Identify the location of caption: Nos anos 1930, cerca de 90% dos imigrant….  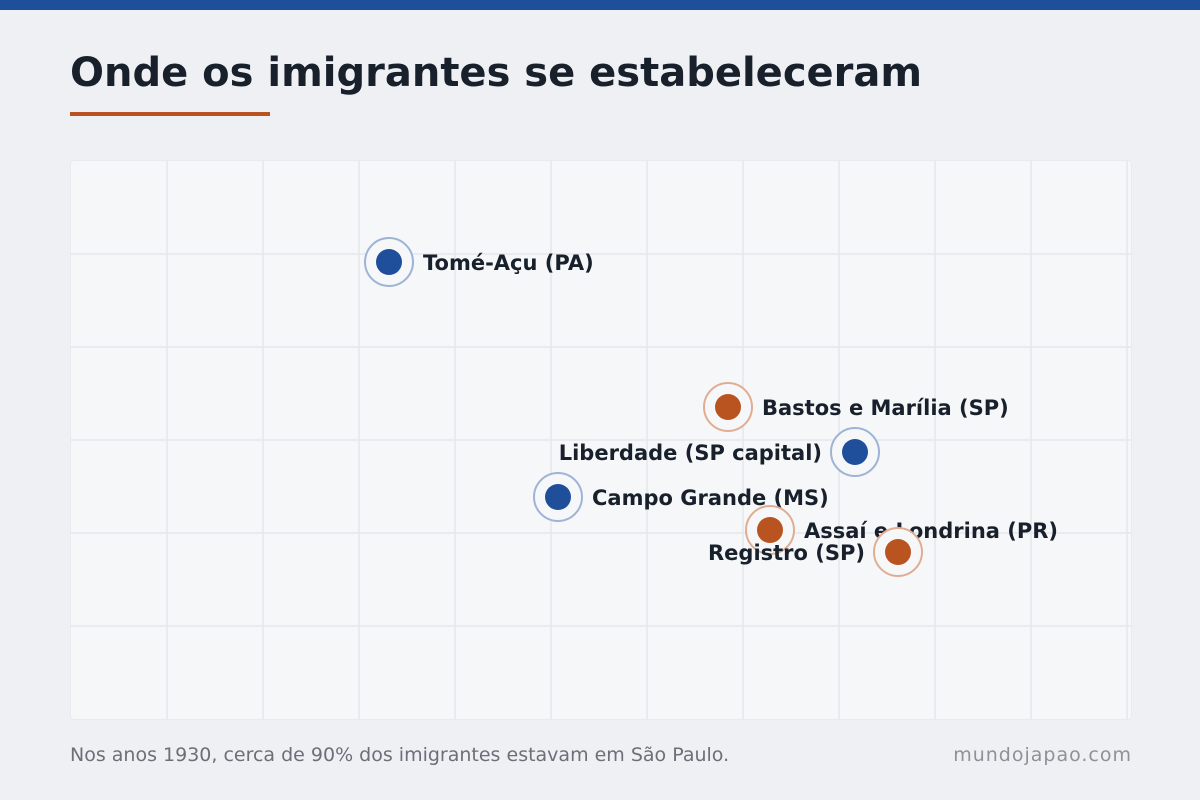
(400, 755).